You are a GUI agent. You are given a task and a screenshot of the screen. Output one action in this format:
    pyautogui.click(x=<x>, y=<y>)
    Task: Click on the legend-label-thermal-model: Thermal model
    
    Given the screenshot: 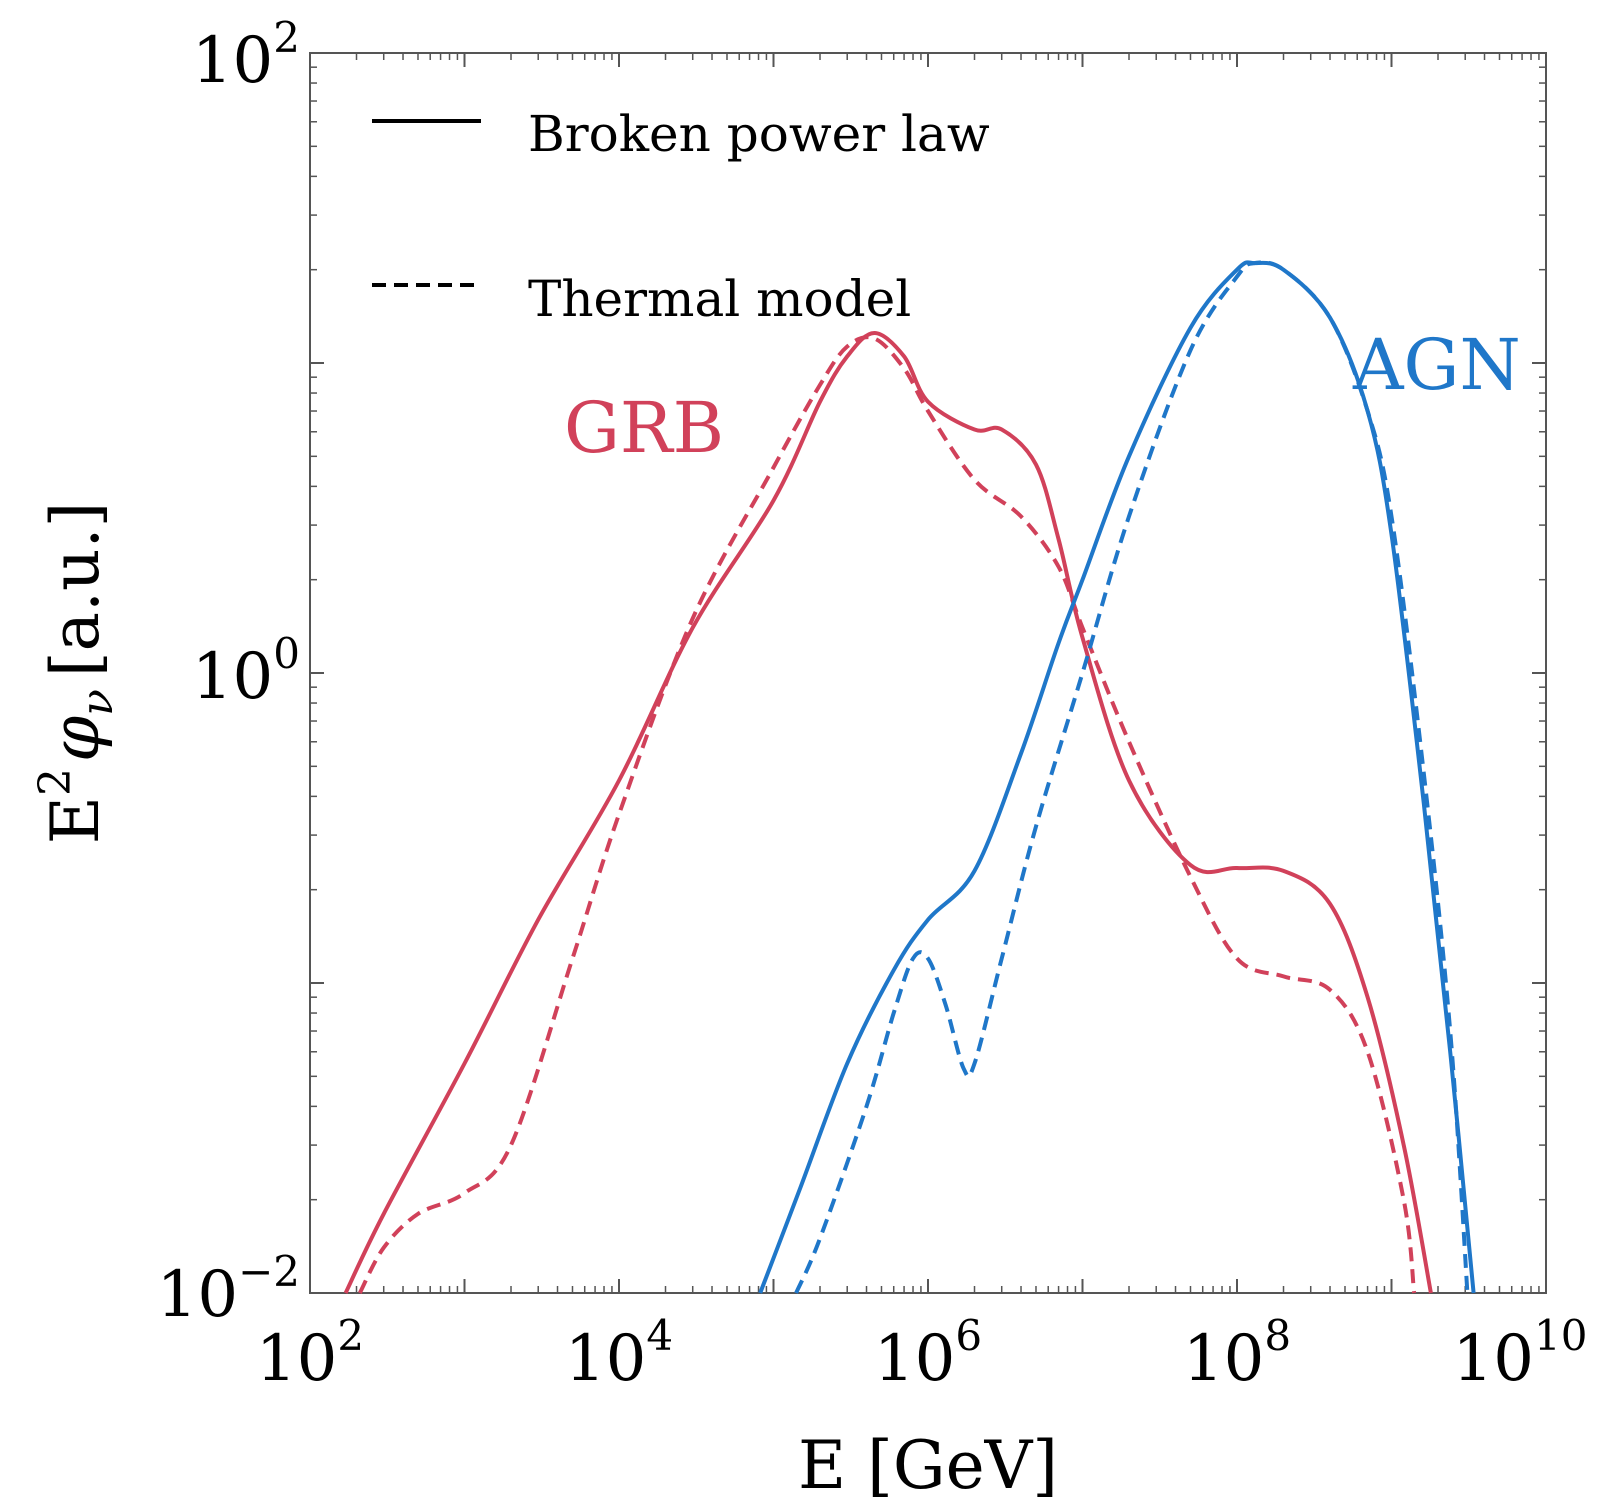 What is the action you would take?
    pyautogui.click(x=719, y=299)
    